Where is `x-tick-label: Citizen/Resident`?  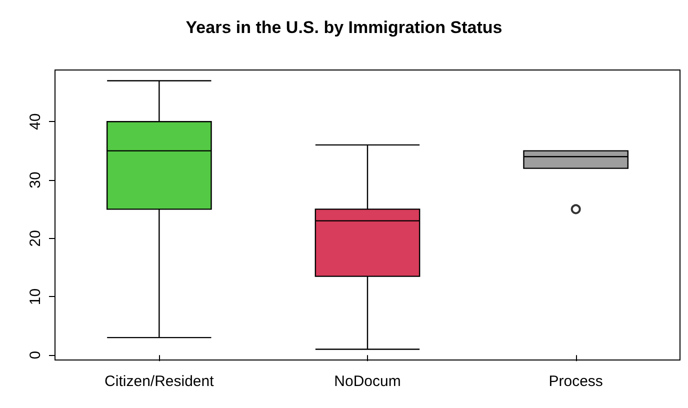
x-tick-label: Citizen/Resident is located at coordinates (159, 381).